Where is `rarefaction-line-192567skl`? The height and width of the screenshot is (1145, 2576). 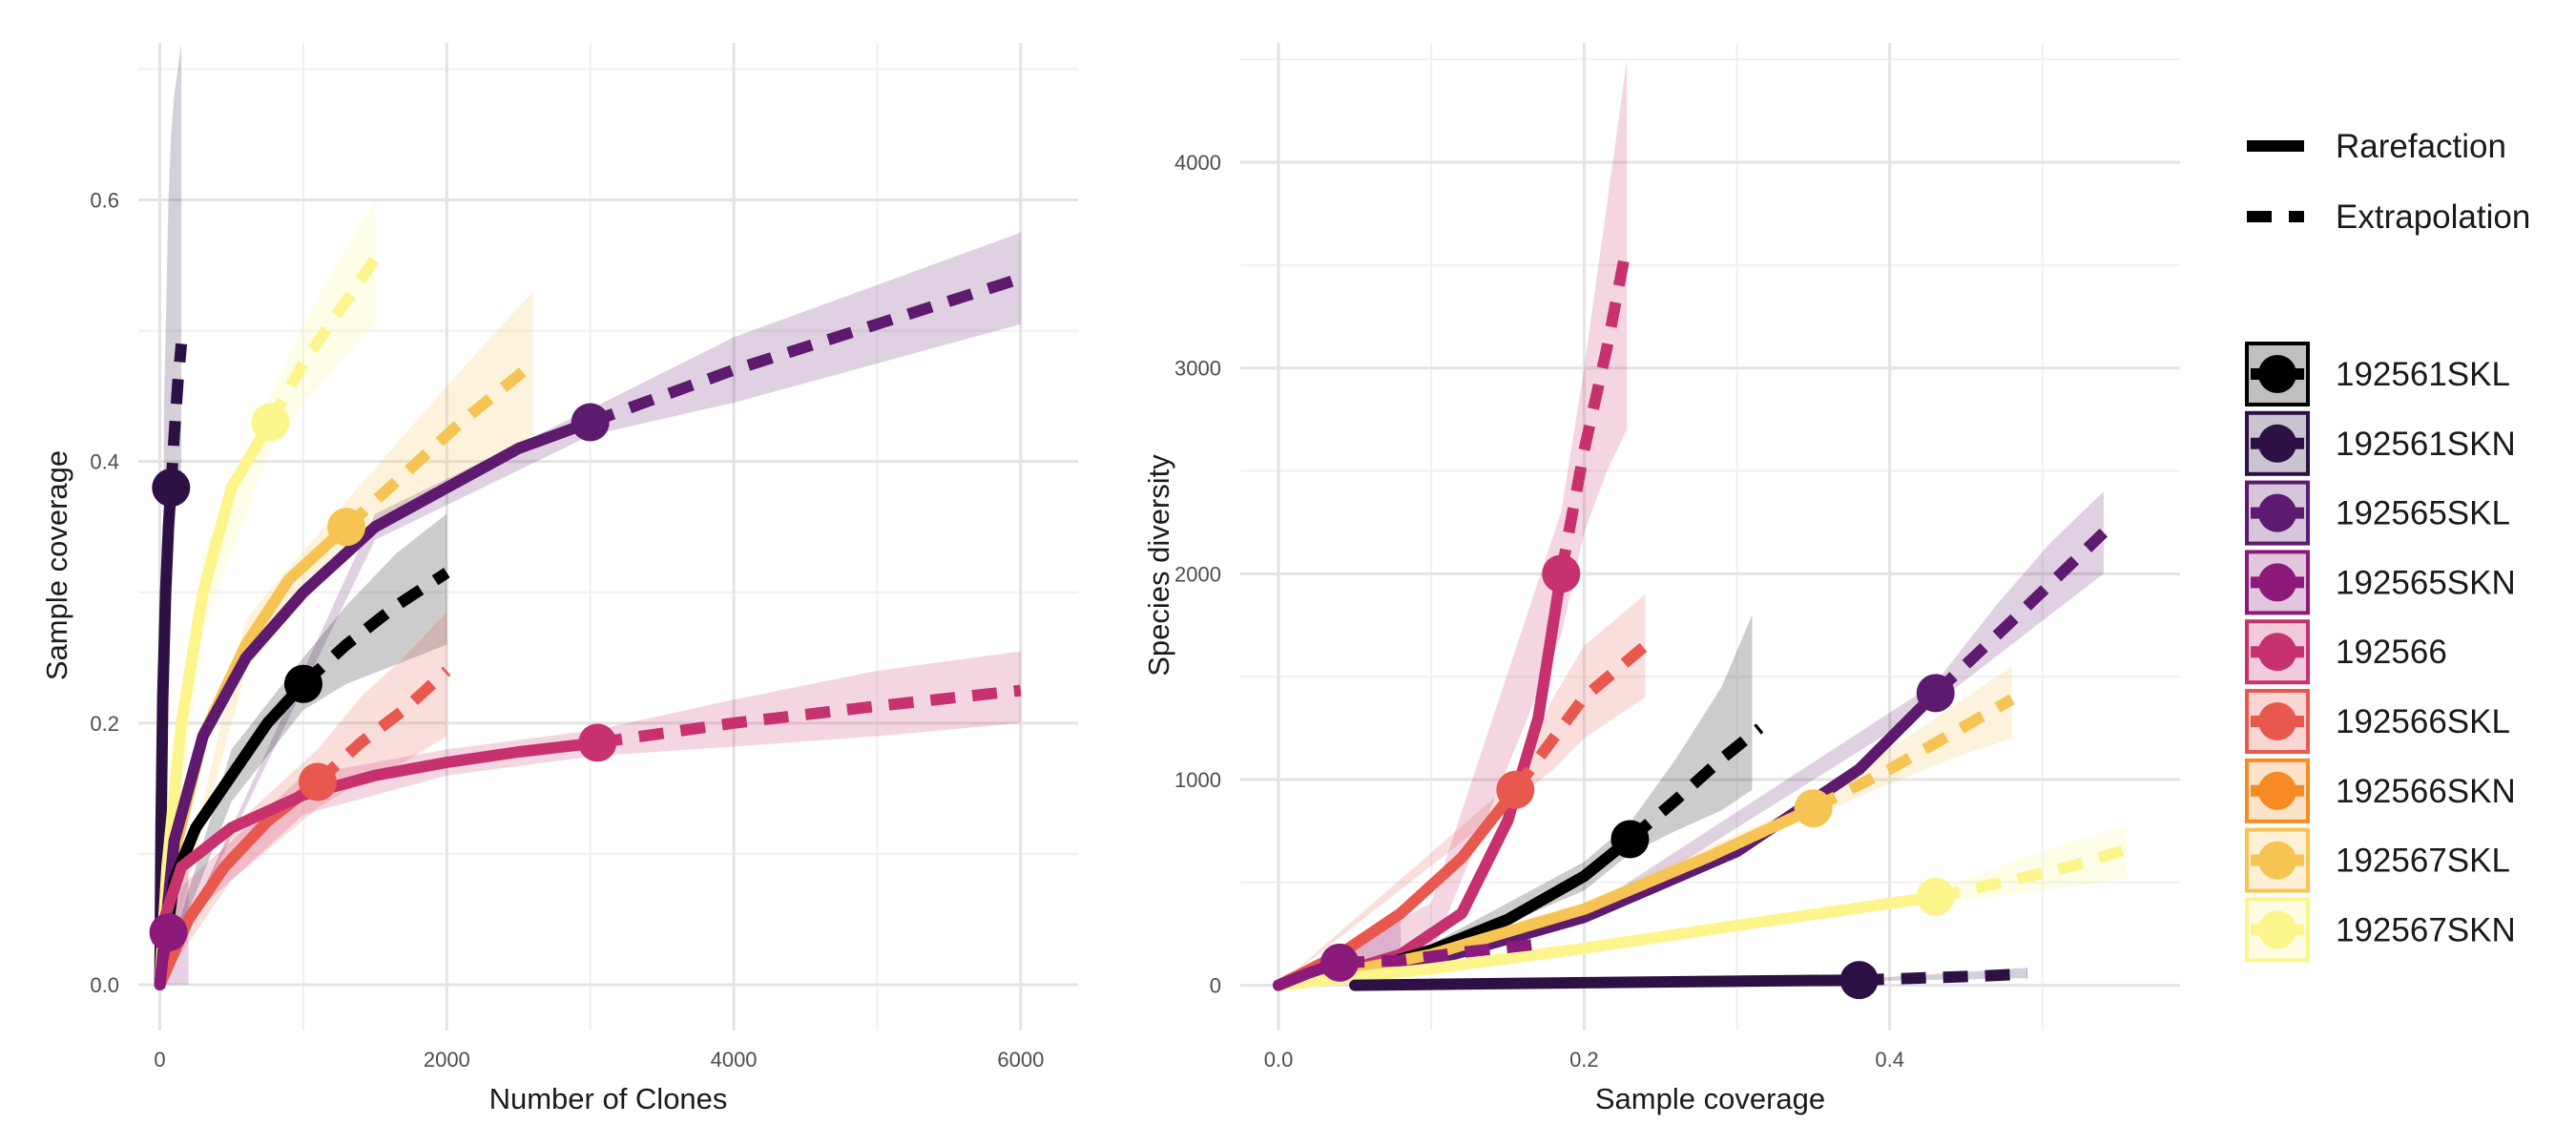 rarefaction-line-192567skl is located at coordinates (1546, 896).